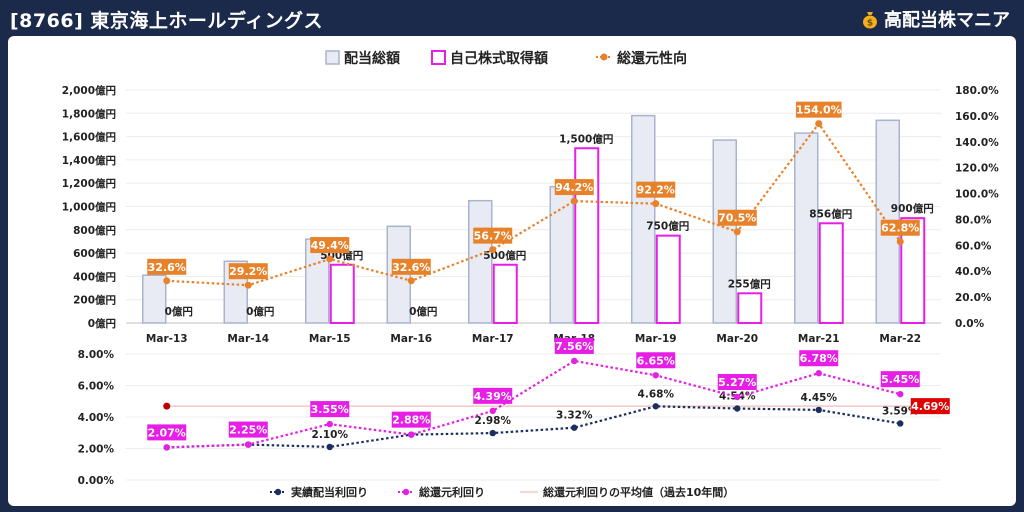 This screenshot has height=512, width=1024. I want to click on payout-value-label: 62.8%, so click(900, 228).